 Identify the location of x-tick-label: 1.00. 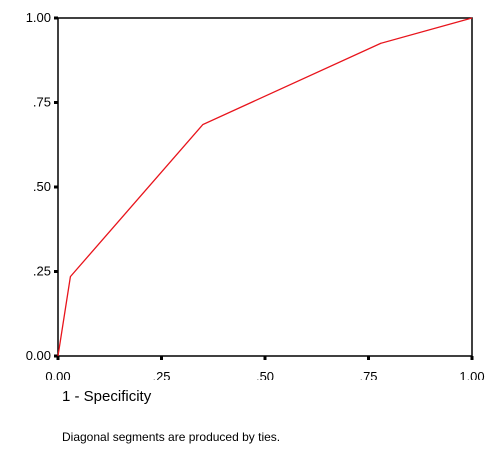
(471, 374).